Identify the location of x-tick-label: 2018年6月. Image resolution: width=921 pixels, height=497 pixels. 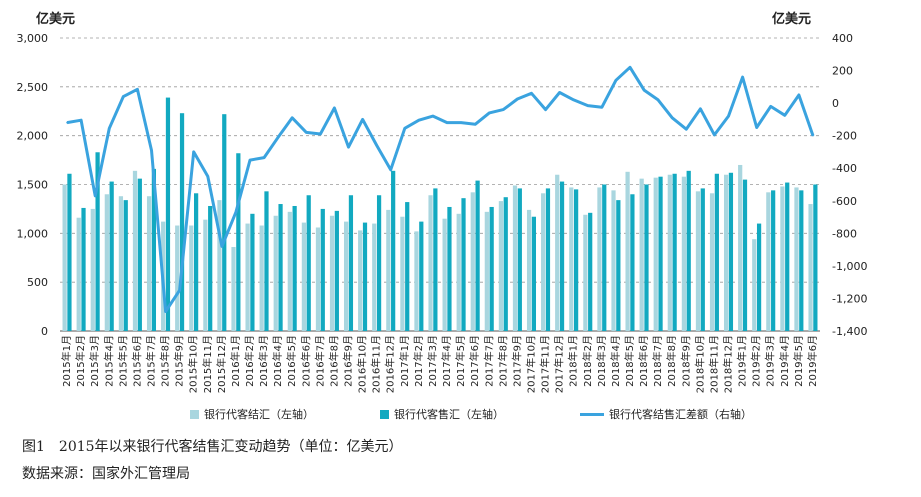
(643, 361).